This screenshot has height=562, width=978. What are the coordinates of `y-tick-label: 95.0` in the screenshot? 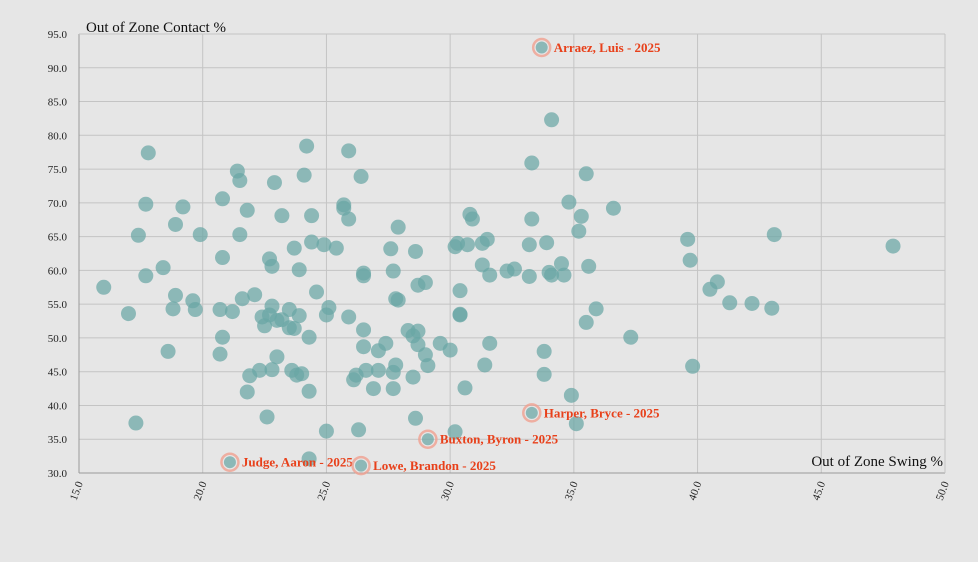 It's located at (58, 35).